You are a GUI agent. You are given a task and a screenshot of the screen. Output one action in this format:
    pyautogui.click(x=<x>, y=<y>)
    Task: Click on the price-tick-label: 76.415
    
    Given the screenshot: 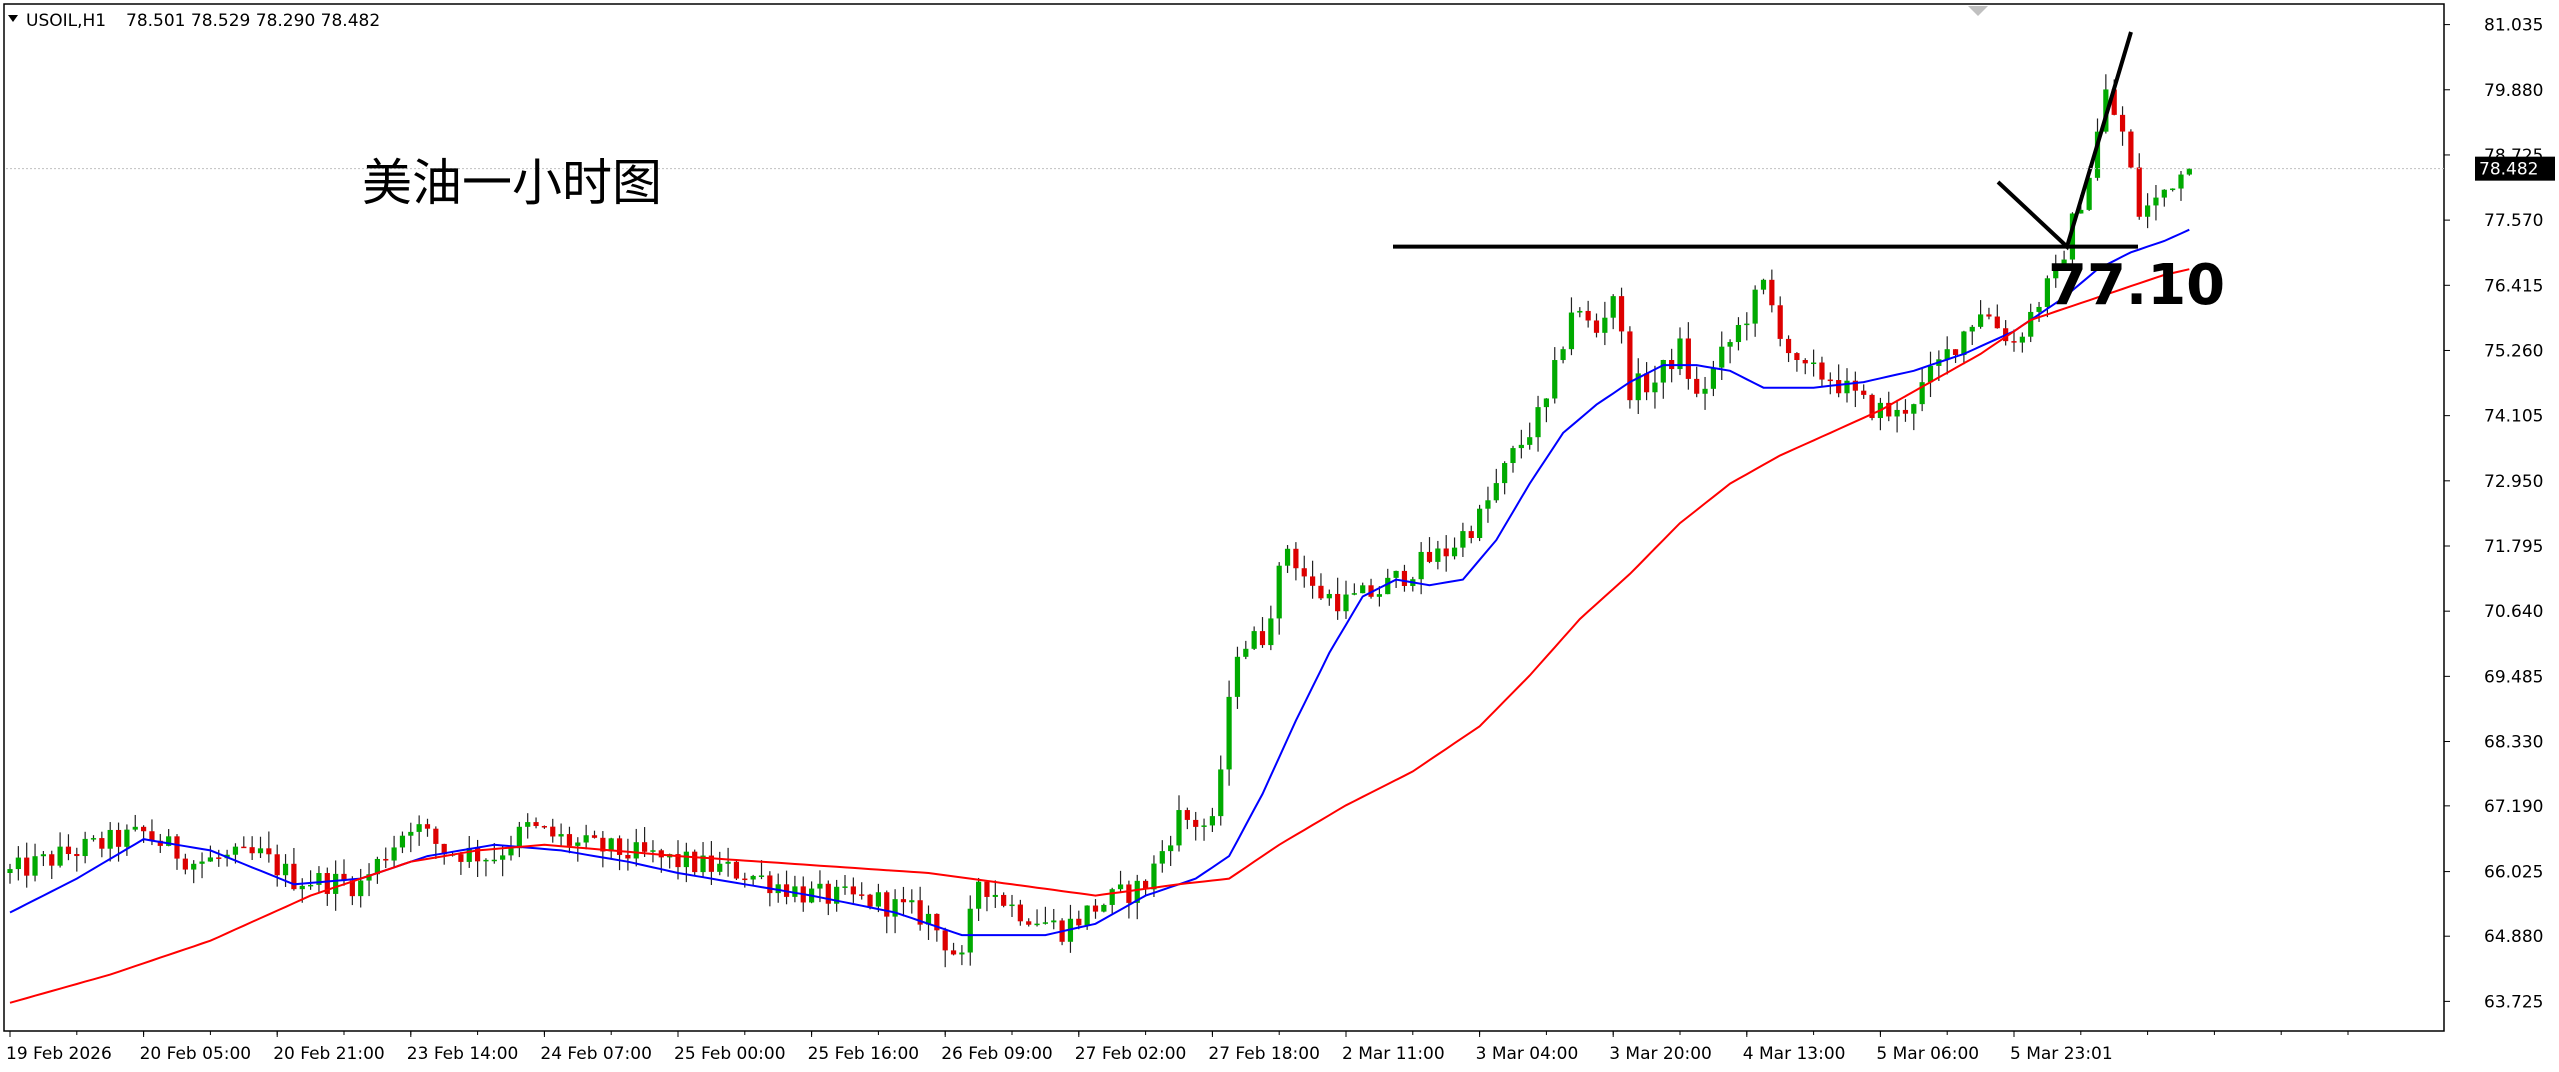 What is the action you would take?
    pyautogui.click(x=2513, y=286)
    